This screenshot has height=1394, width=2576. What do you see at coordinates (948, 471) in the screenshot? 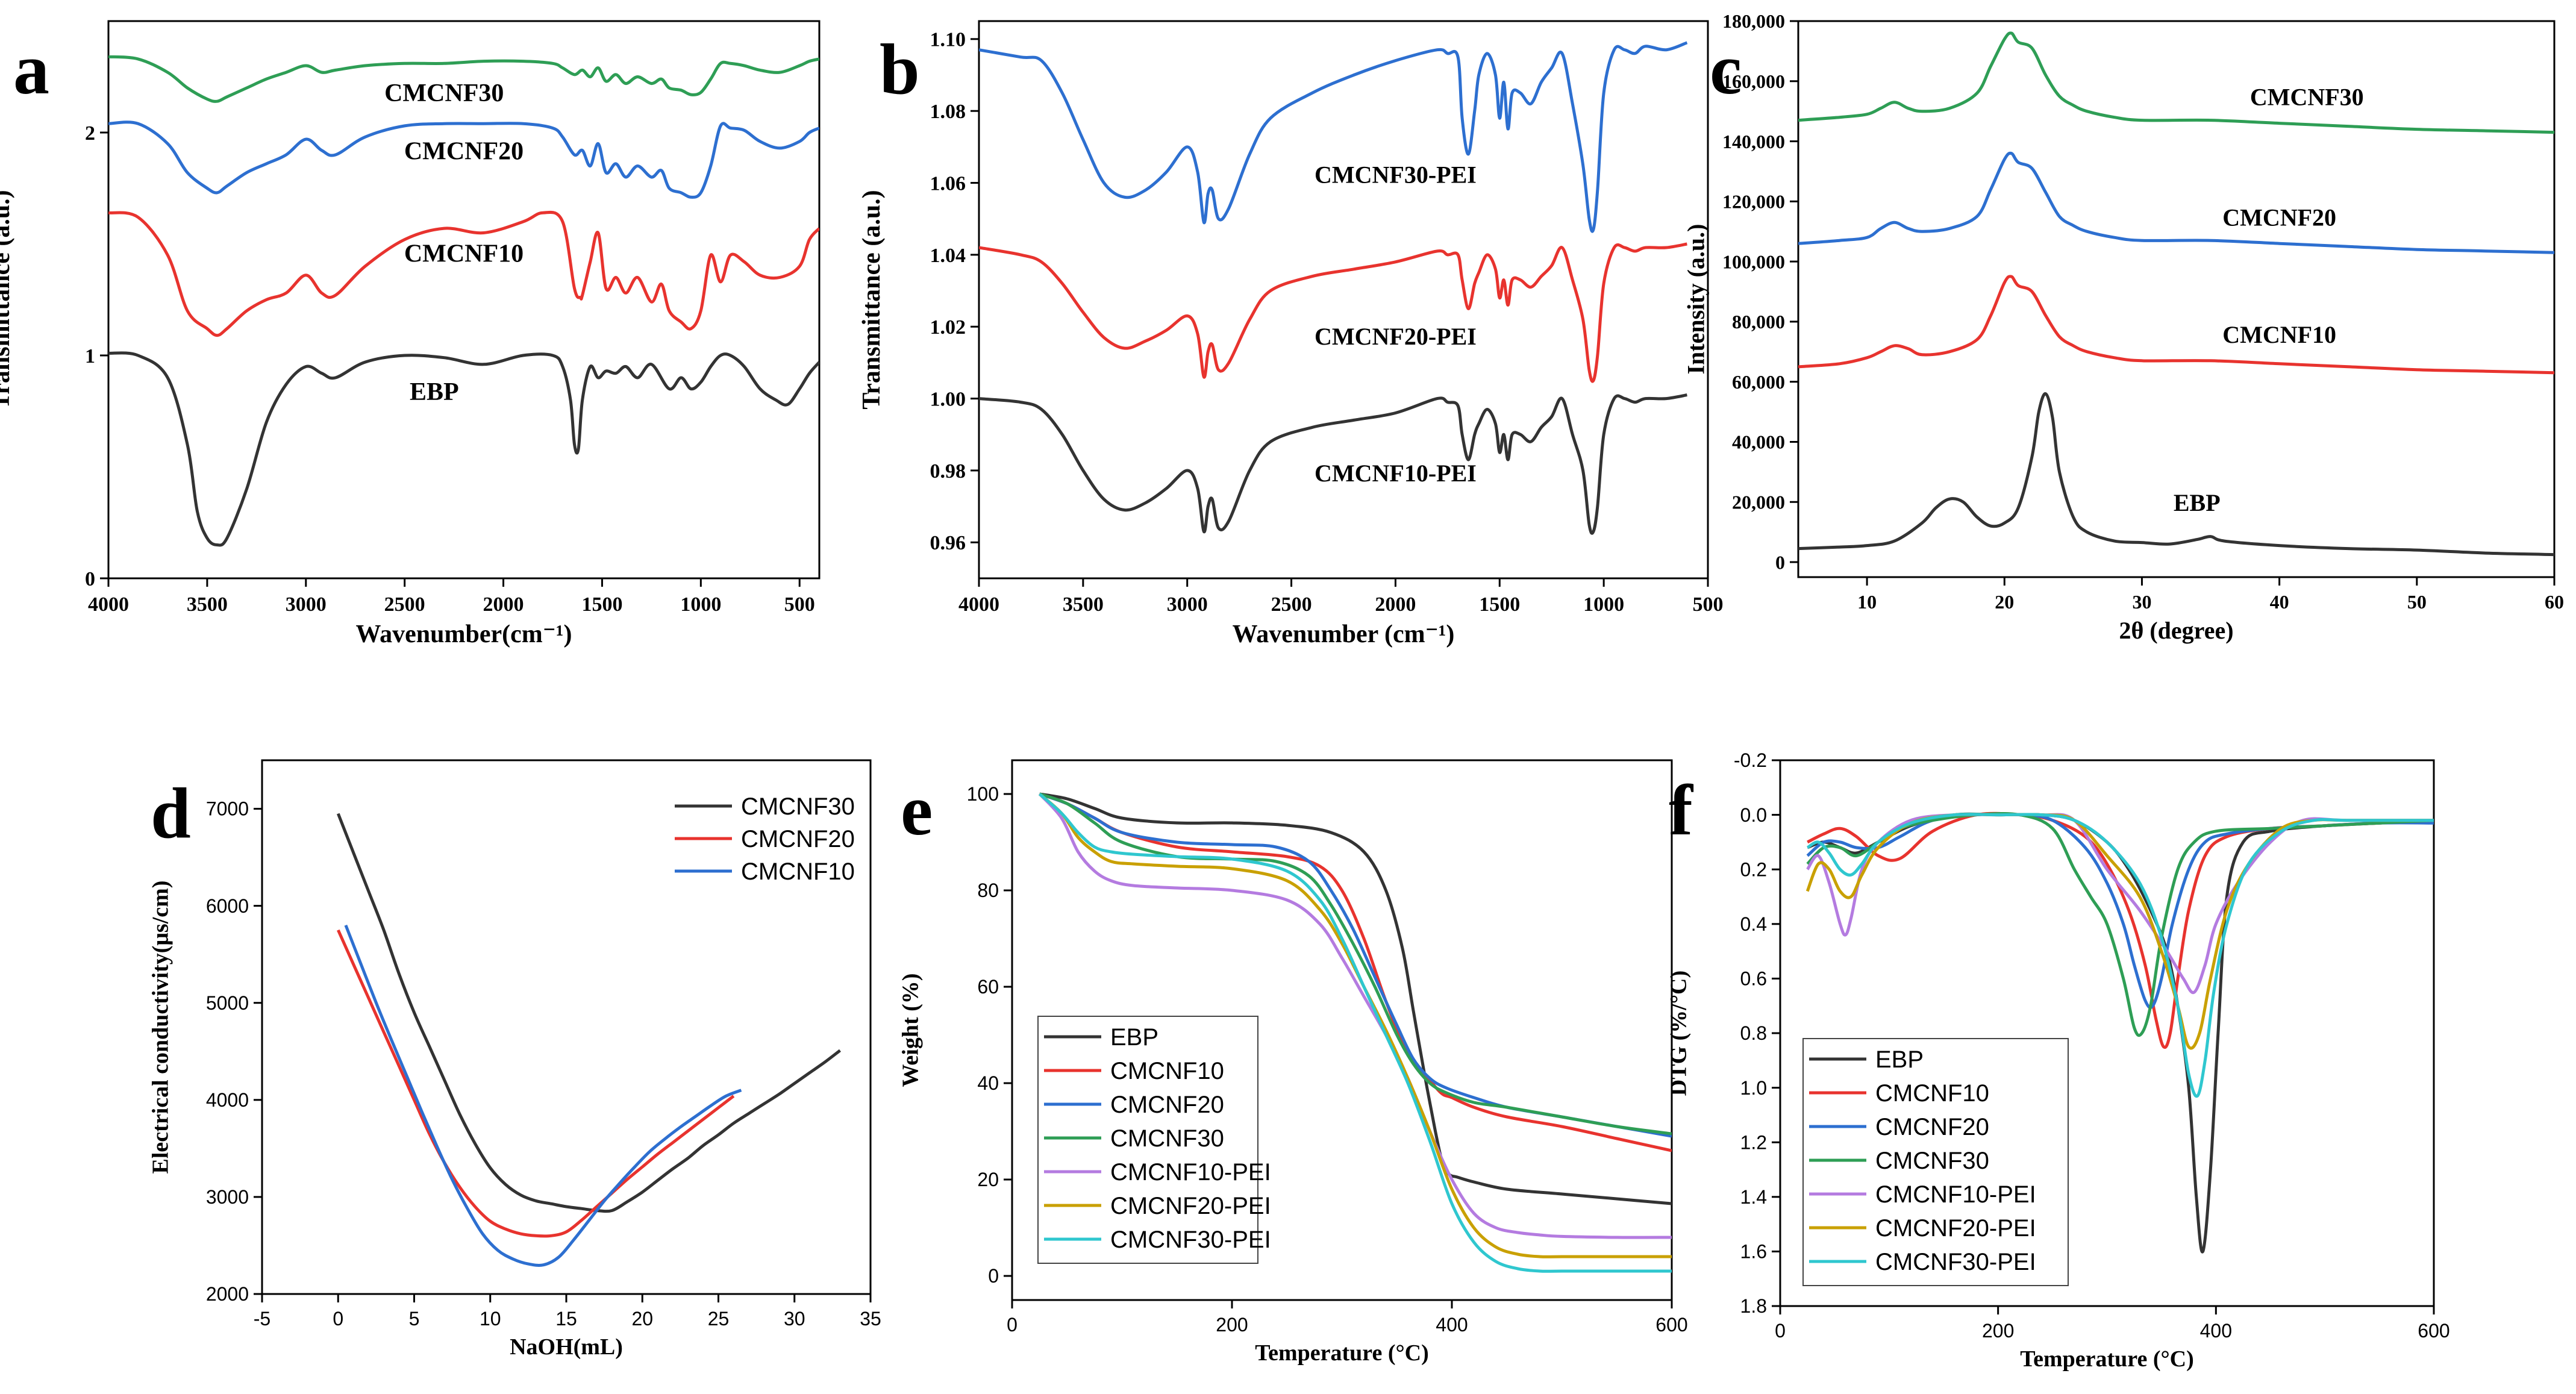
I see `y-tick-label: 0.98` at bounding box center [948, 471].